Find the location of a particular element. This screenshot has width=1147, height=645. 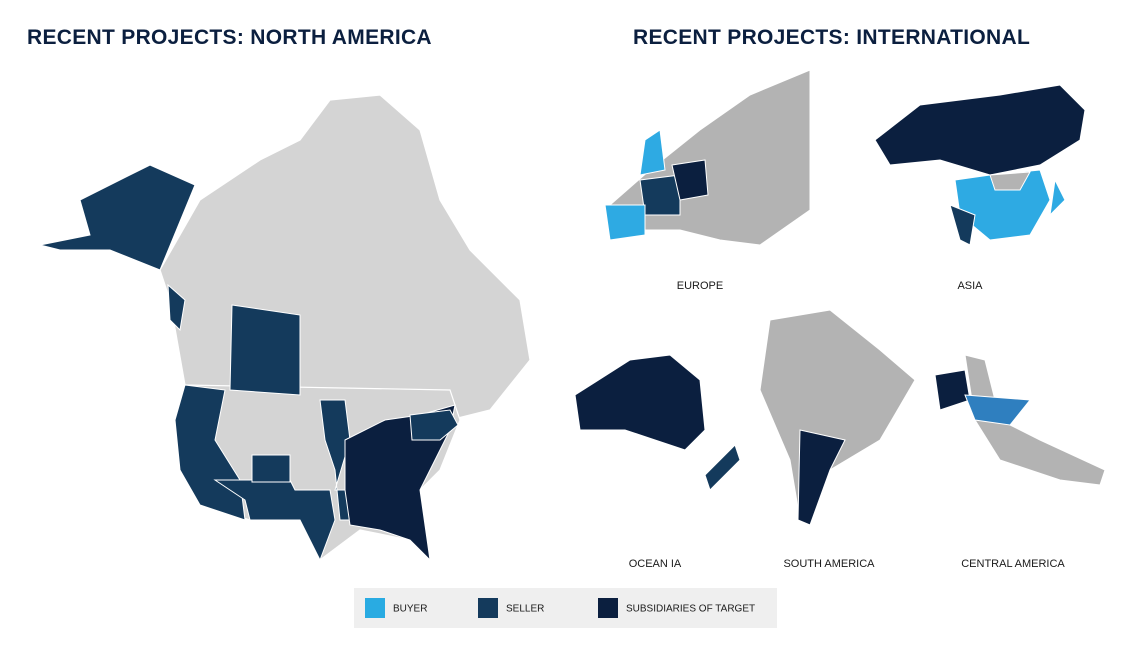

map-europe is located at coordinates (707, 157).